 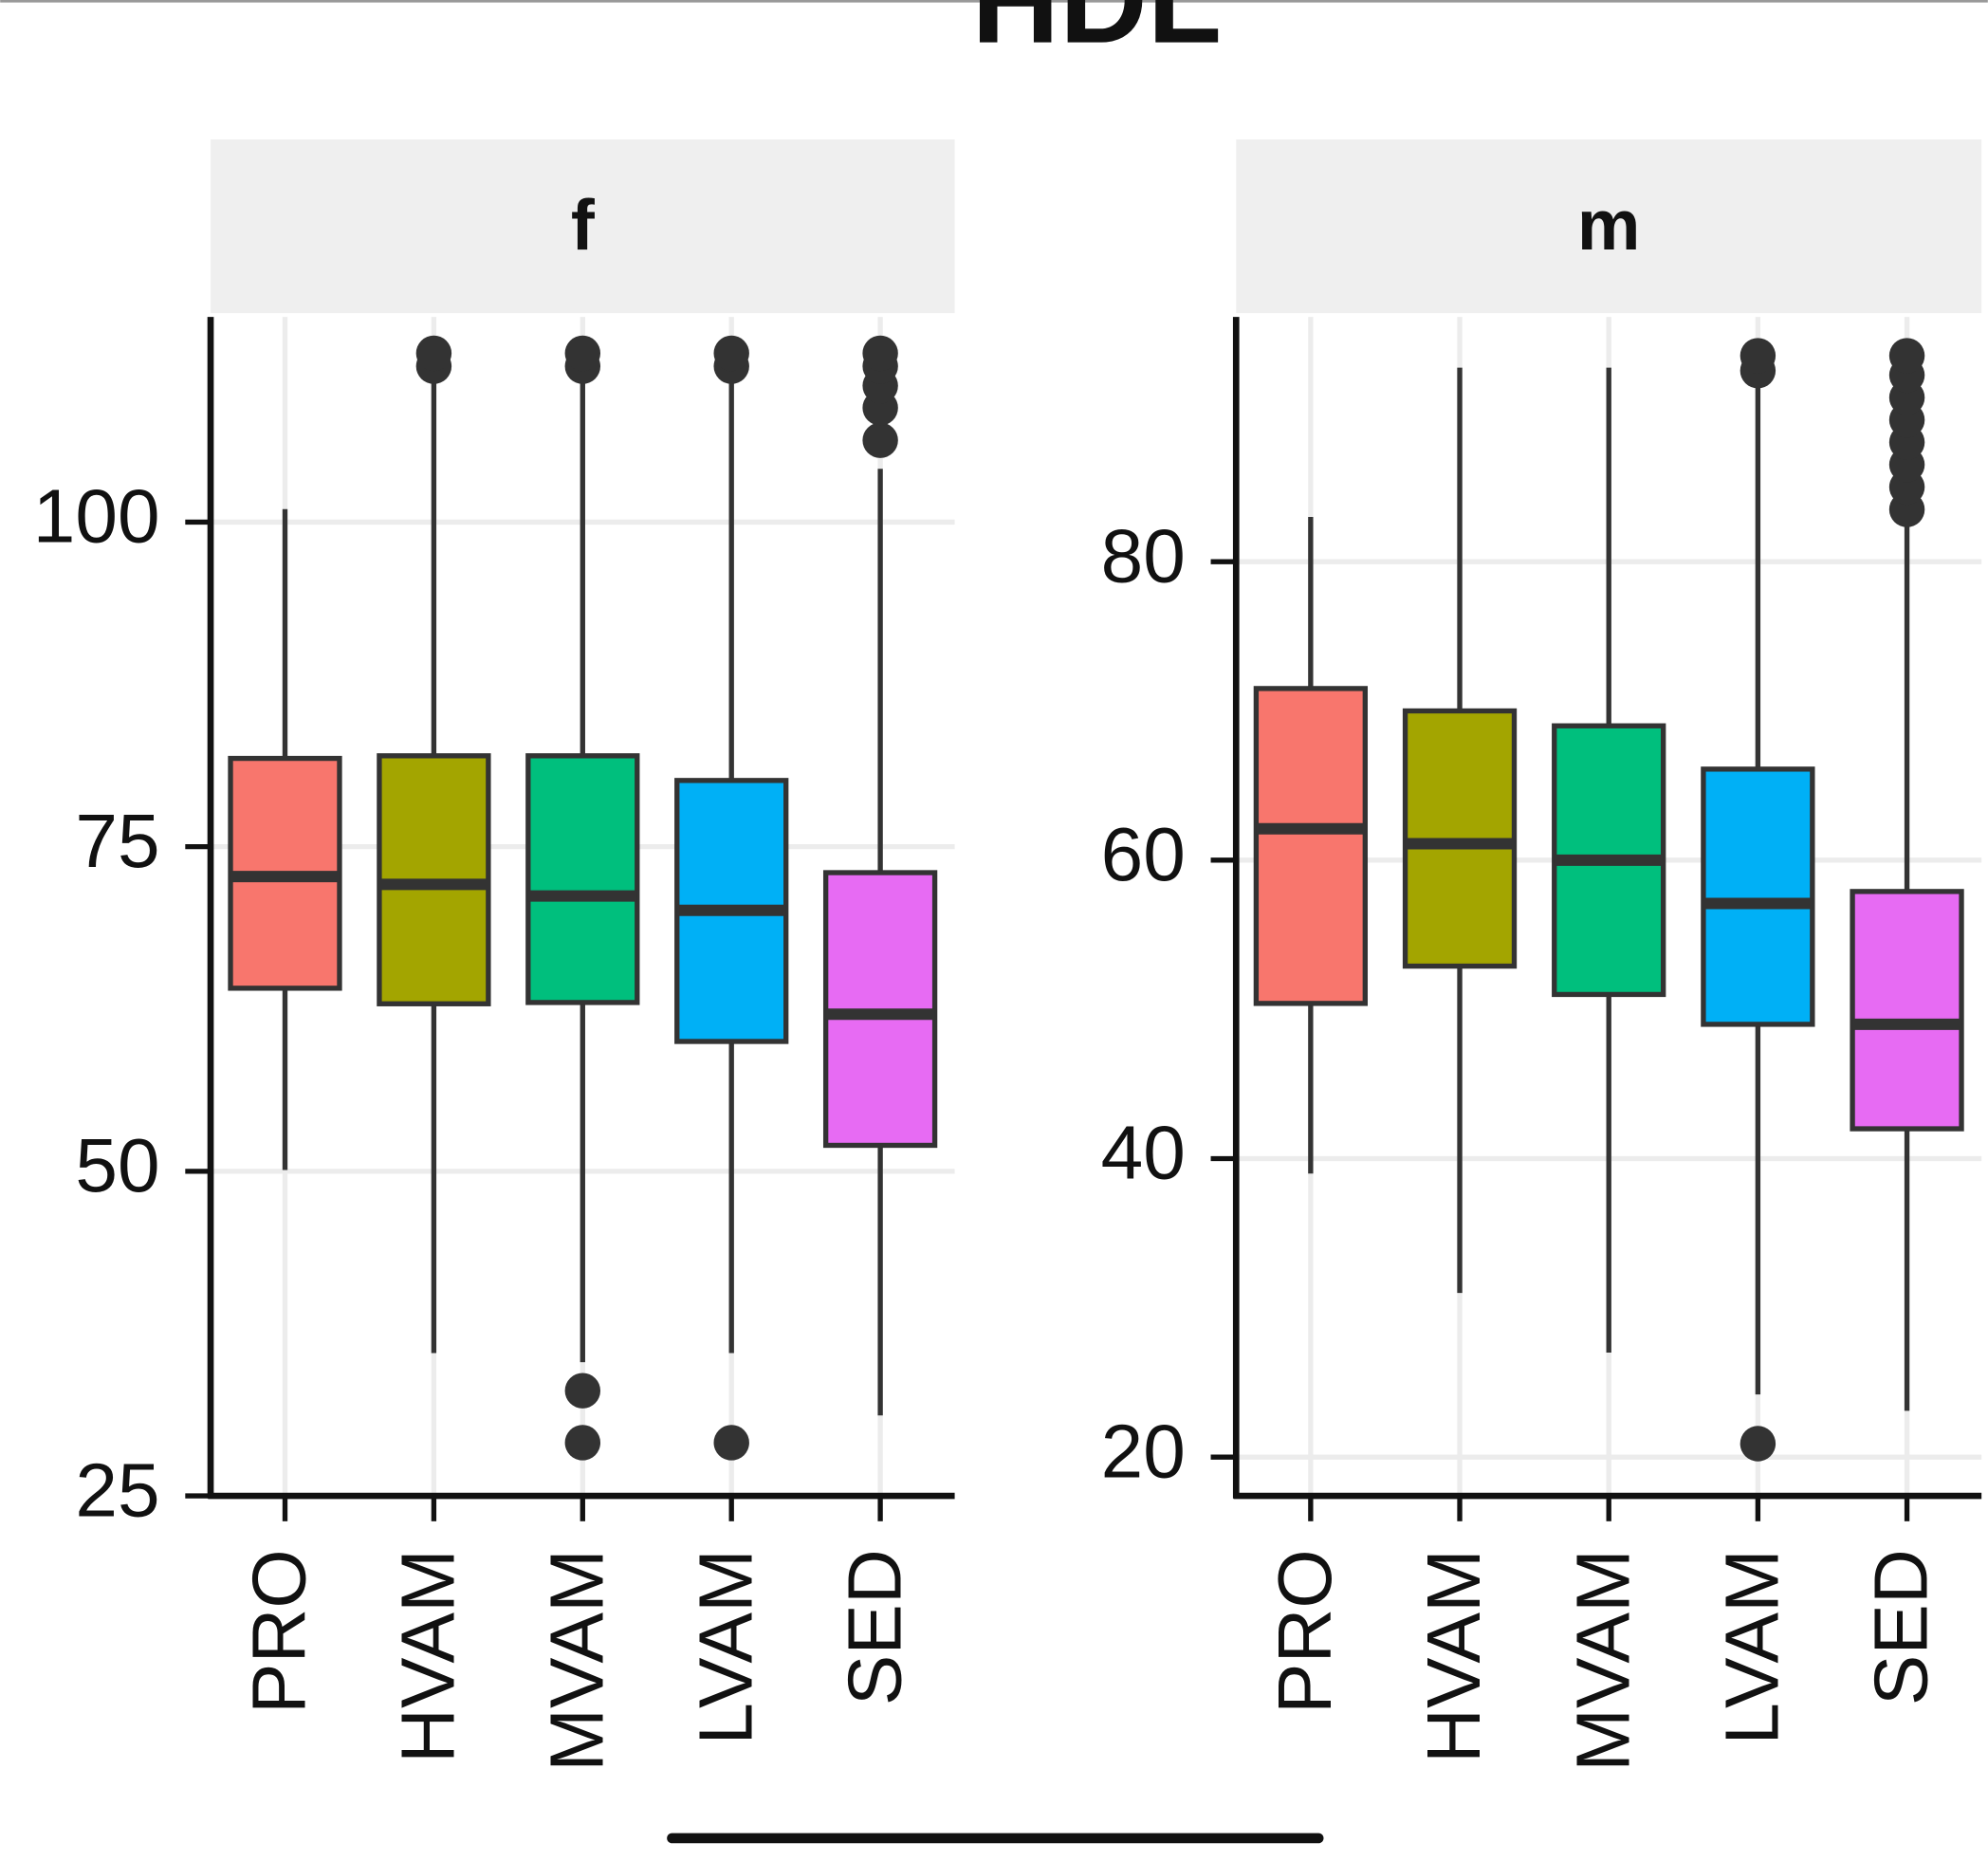 What do you see at coordinates (117, 840) in the screenshot?
I see `y-tick-label: 75` at bounding box center [117, 840].